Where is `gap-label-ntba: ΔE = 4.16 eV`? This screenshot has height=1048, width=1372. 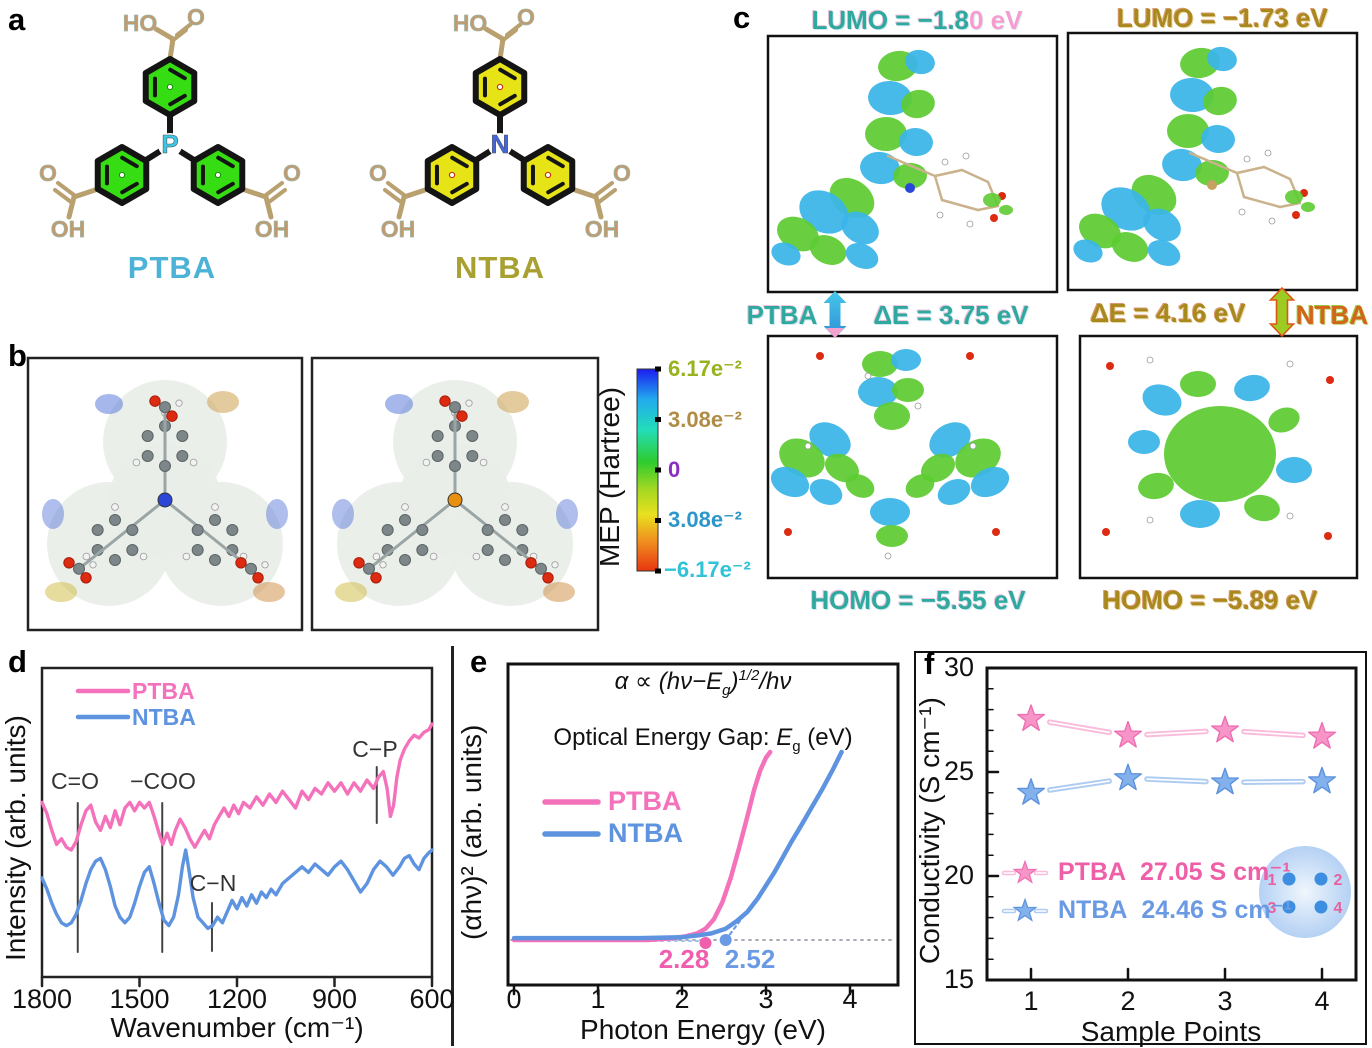 gap-label-ntba: ΔE = 4.16 eV is located at coordinates (1168, 313).